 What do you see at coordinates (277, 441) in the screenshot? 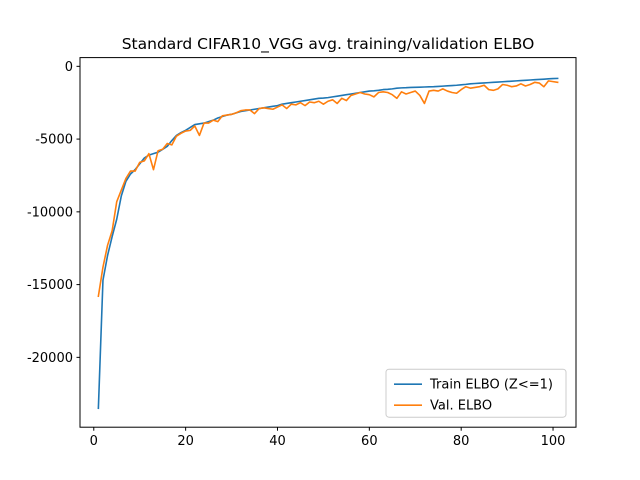
I see `x-tick-label: 40` at bounding box center [277, 441].